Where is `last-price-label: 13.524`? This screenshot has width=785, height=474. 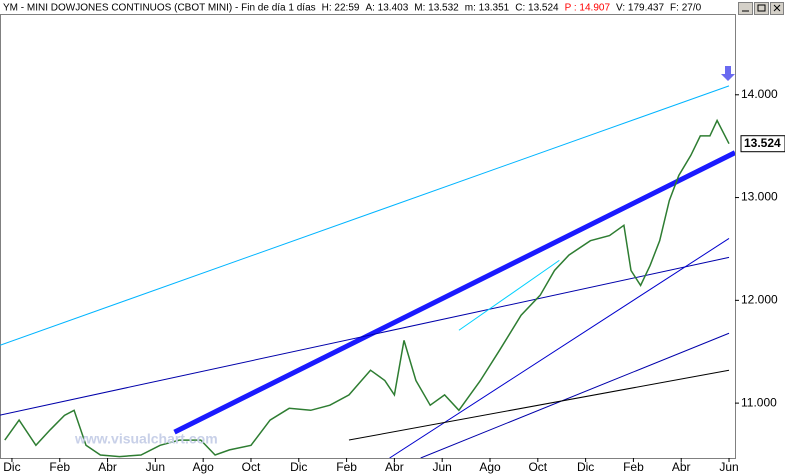
last-price-label: 13.524 is located at coordinates (762, 143).